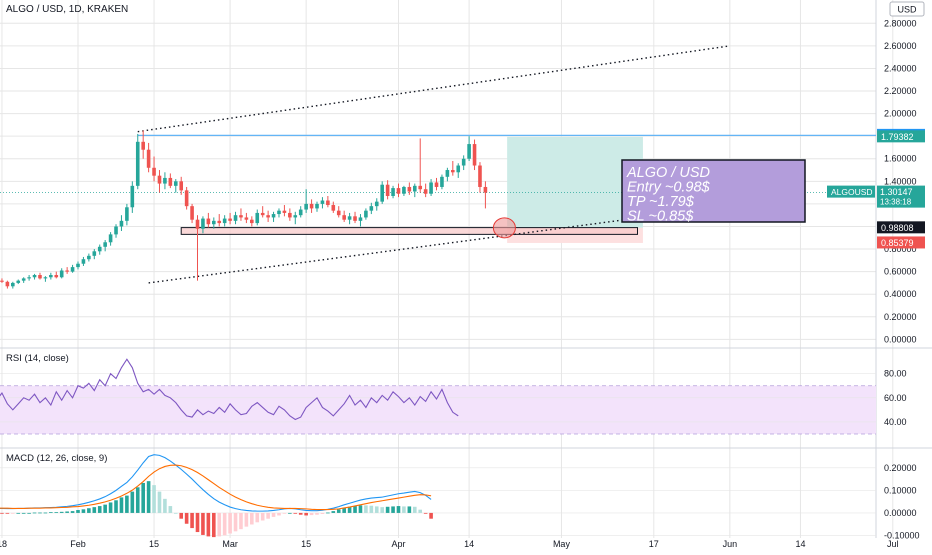 Image resolution: width=932 pixels, height=555 pixels. Describe the element at coordinates (896, 192) in the screenshot. I see `last-price-value: 1.30147` at that location.